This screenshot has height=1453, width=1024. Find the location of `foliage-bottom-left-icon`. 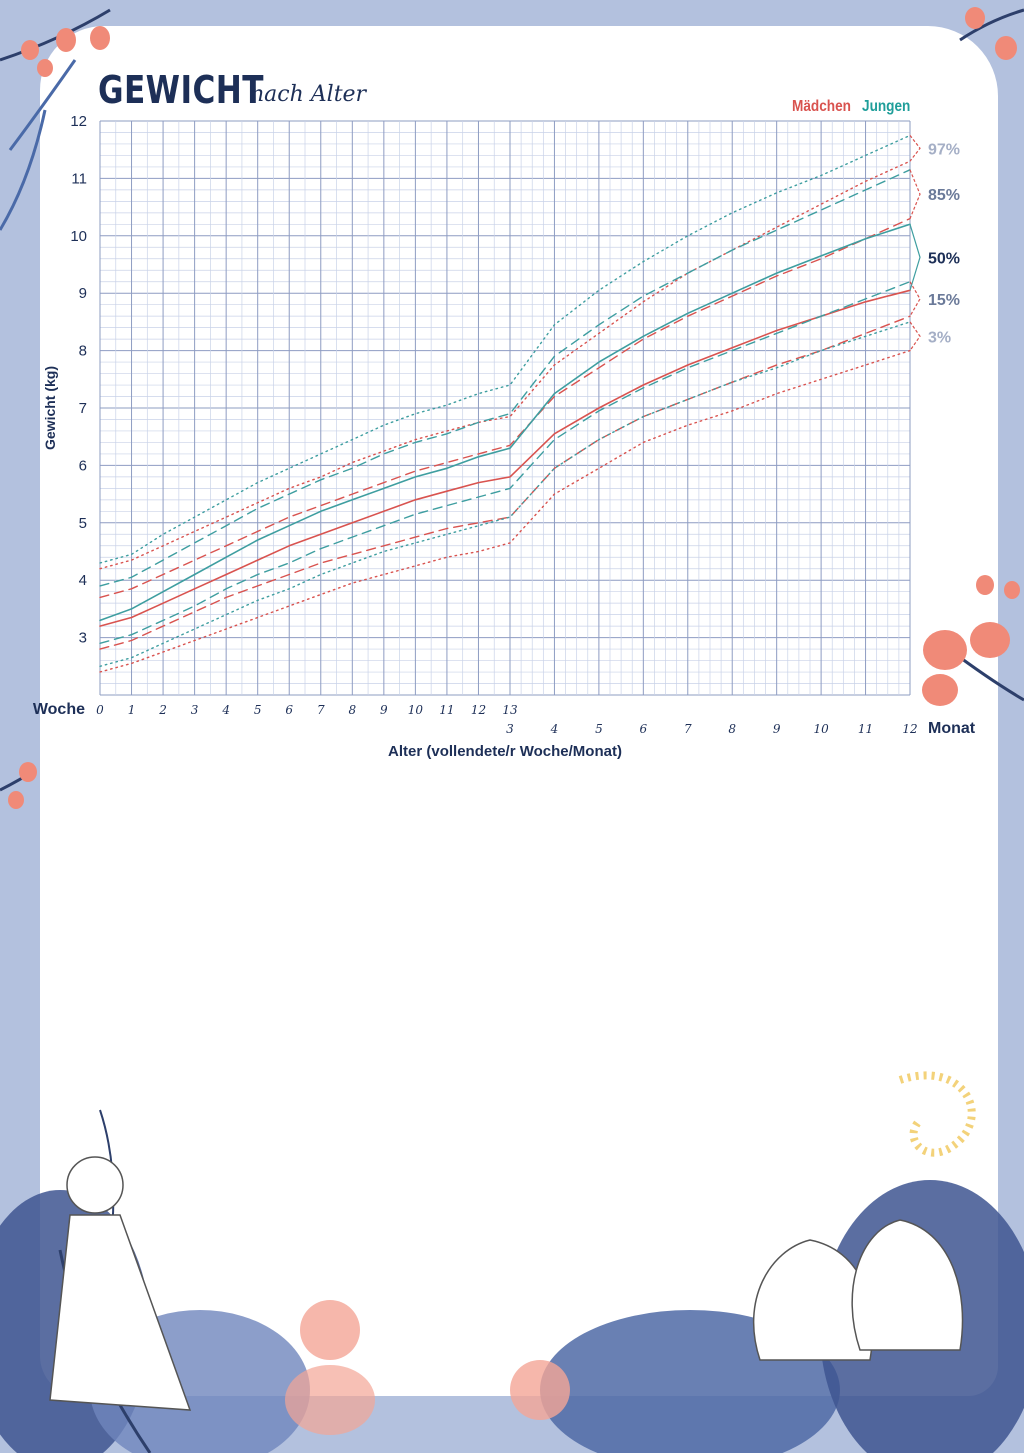

foliage-bottom-left-icon is located at coordinates (187, 1281).